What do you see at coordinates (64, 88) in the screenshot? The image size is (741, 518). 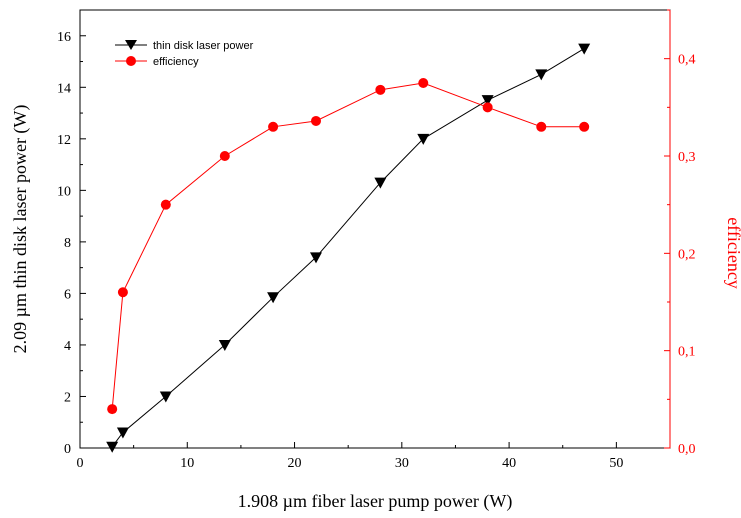 I see `y-left-tick-label: 14` at bounding box center [64, 88].